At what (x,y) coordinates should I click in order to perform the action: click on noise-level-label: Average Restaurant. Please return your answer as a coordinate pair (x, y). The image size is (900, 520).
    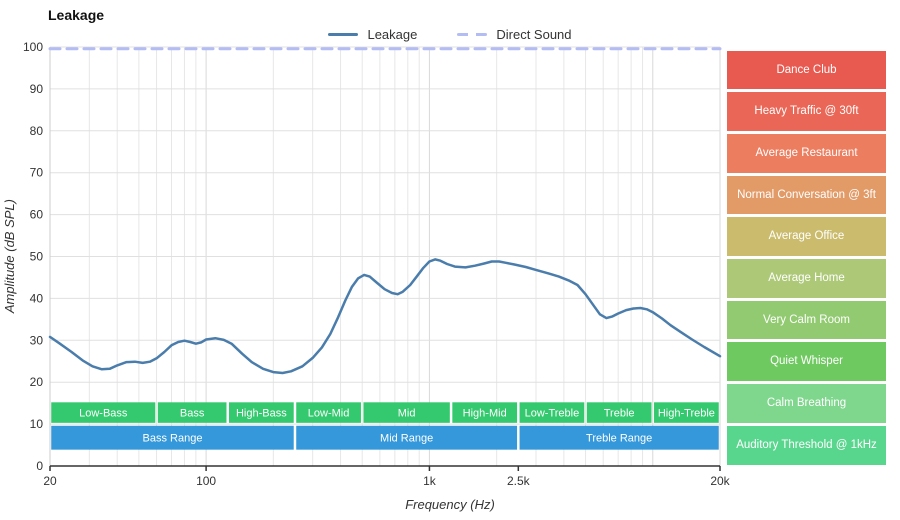
    Looking at the image, I should click on (806, 152).